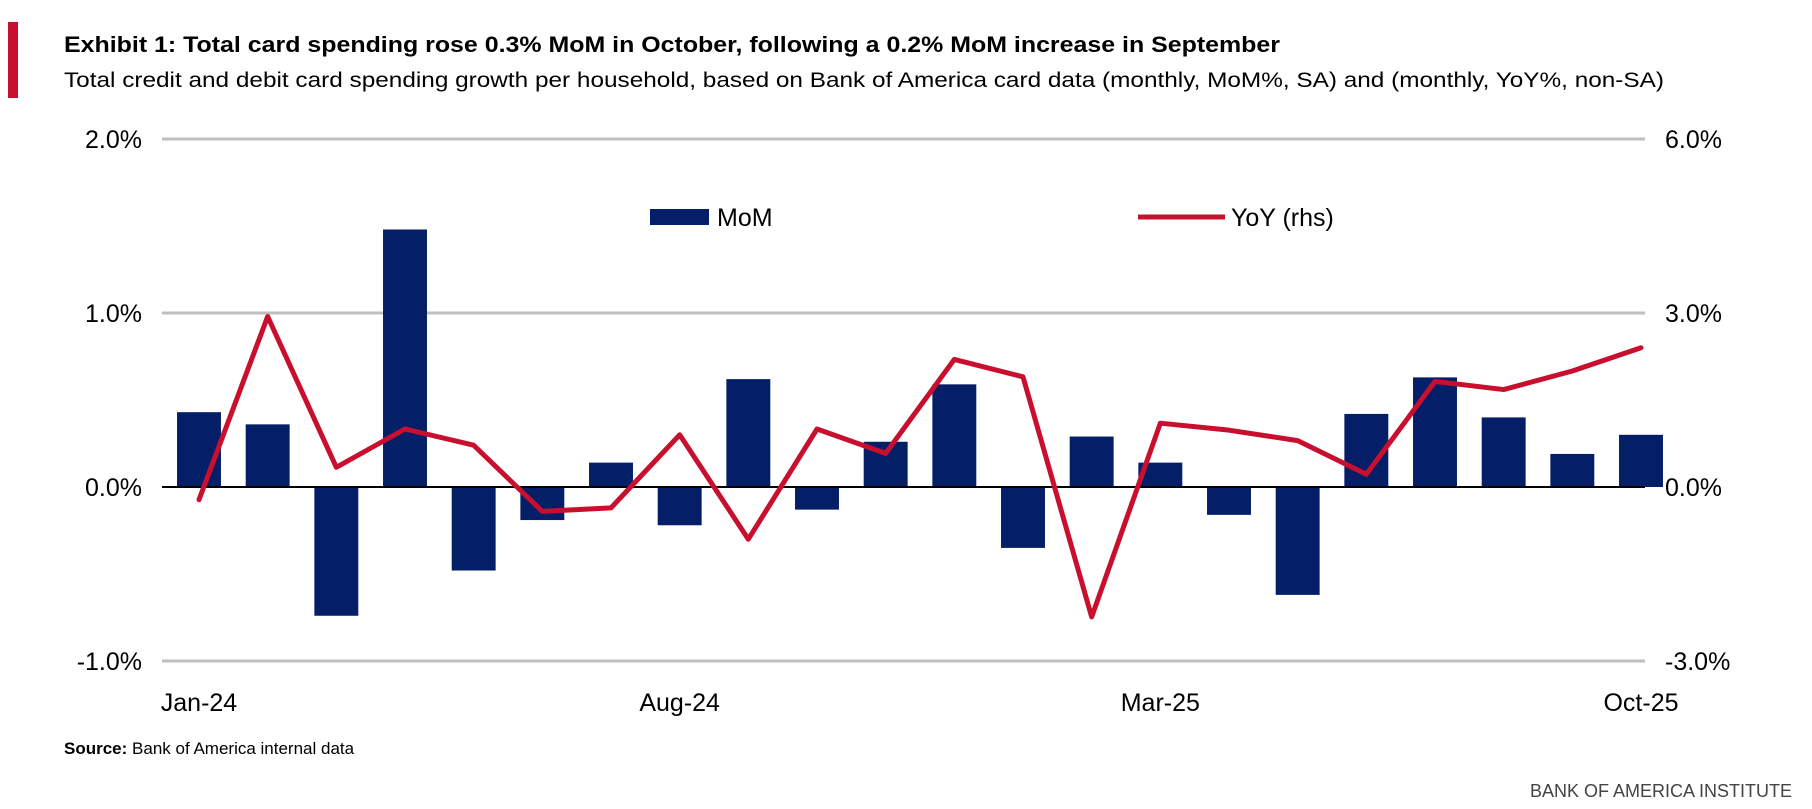 Image resolution: width=1812 pixels, height=809 pixels. Describe the element at coordinates (109, 401) in the screenshot. I see `left-axis-ticks: -1.0% 0.0% 1.0% 2.0%` at that location.